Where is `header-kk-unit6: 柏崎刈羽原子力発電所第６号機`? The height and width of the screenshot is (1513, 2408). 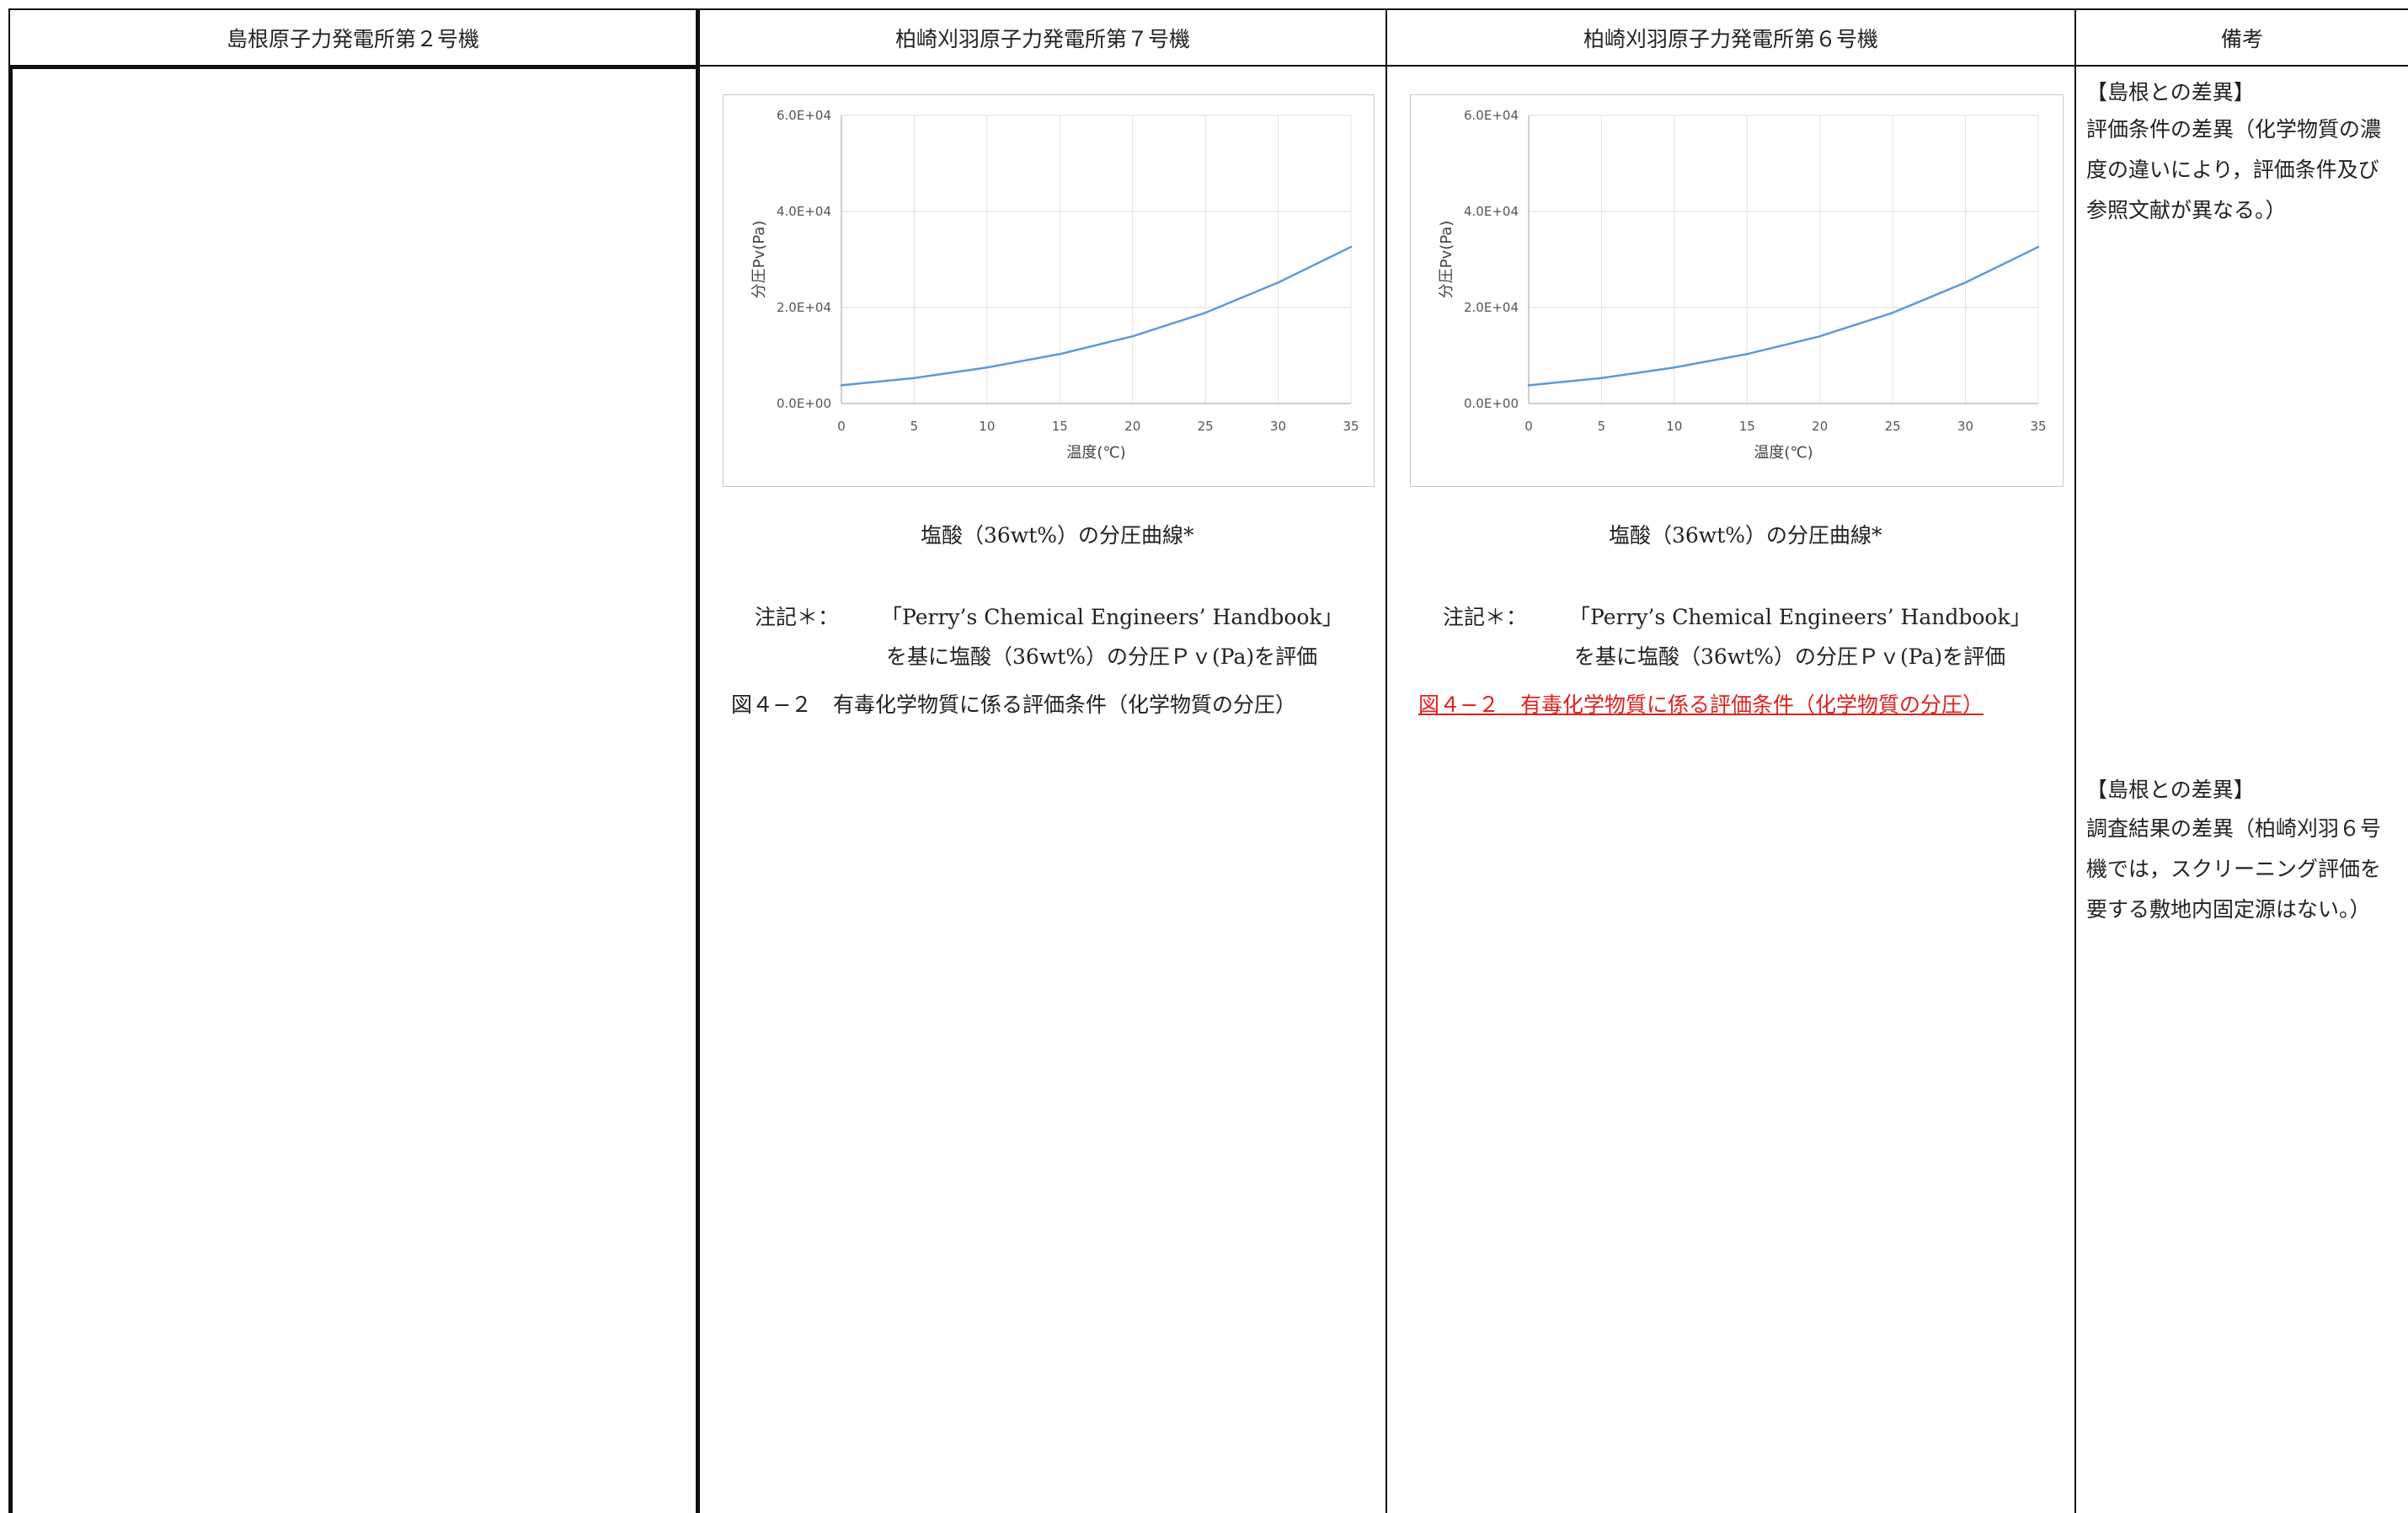
header-kk-unit6: 柏崎刈羽原子力発電所第６号機 is located at coordinates (1730, 39).